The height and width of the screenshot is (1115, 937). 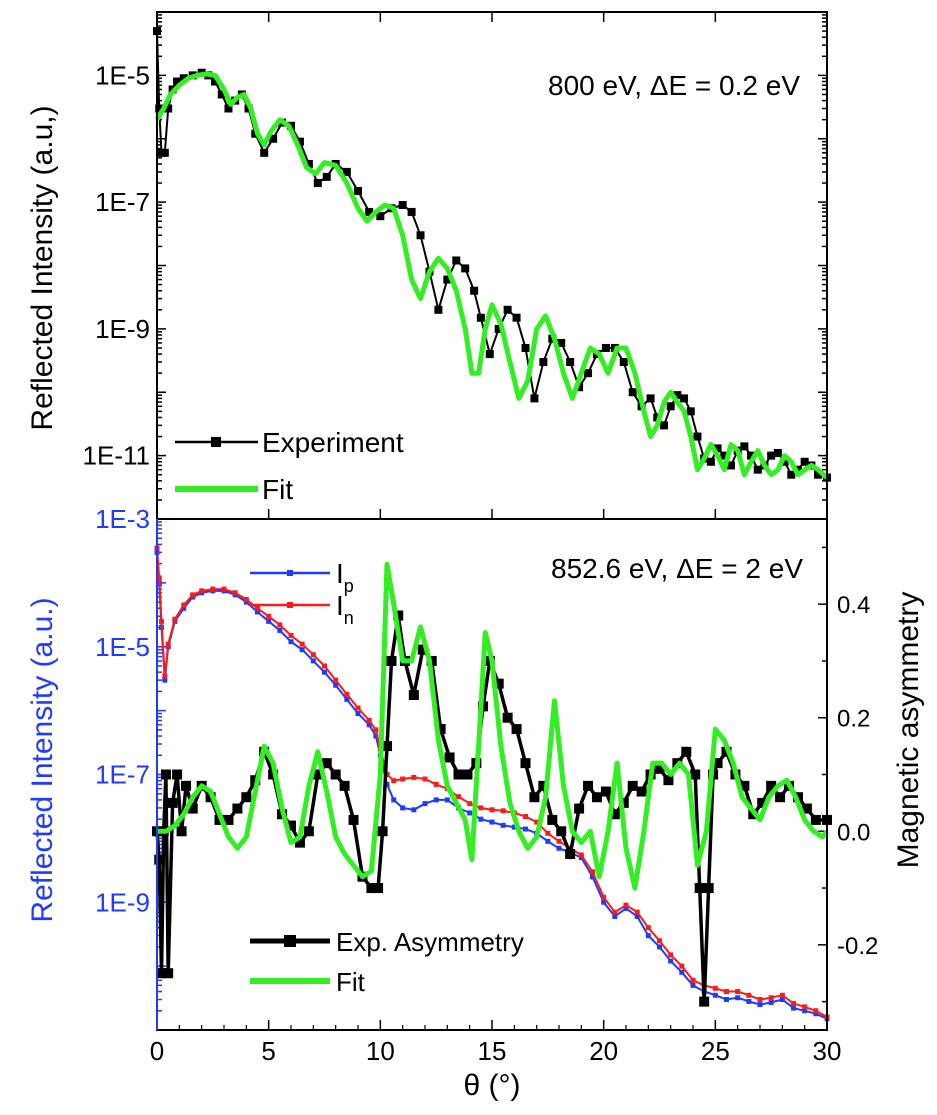 I want to click on legend-in-name: I, so click(x=340, y=605).